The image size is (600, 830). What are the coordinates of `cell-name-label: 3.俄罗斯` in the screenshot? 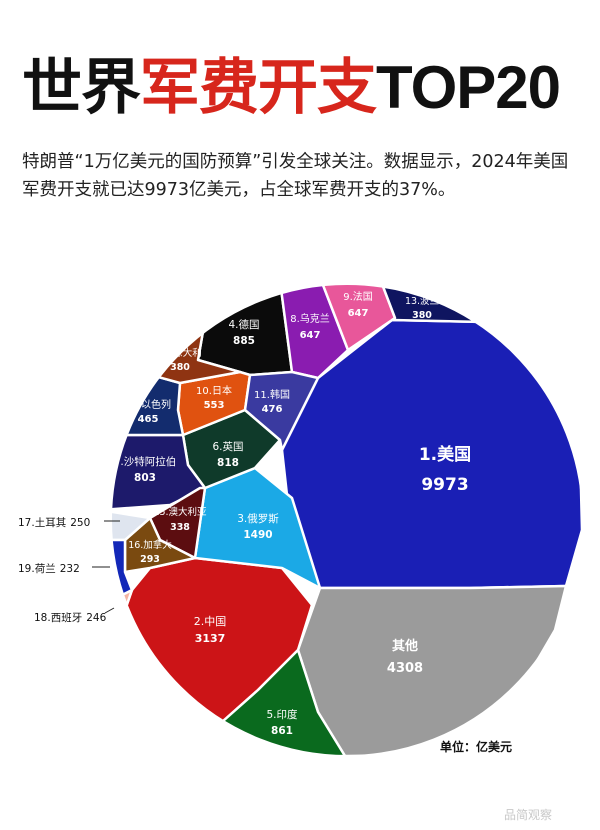 It's located at (258, 518).